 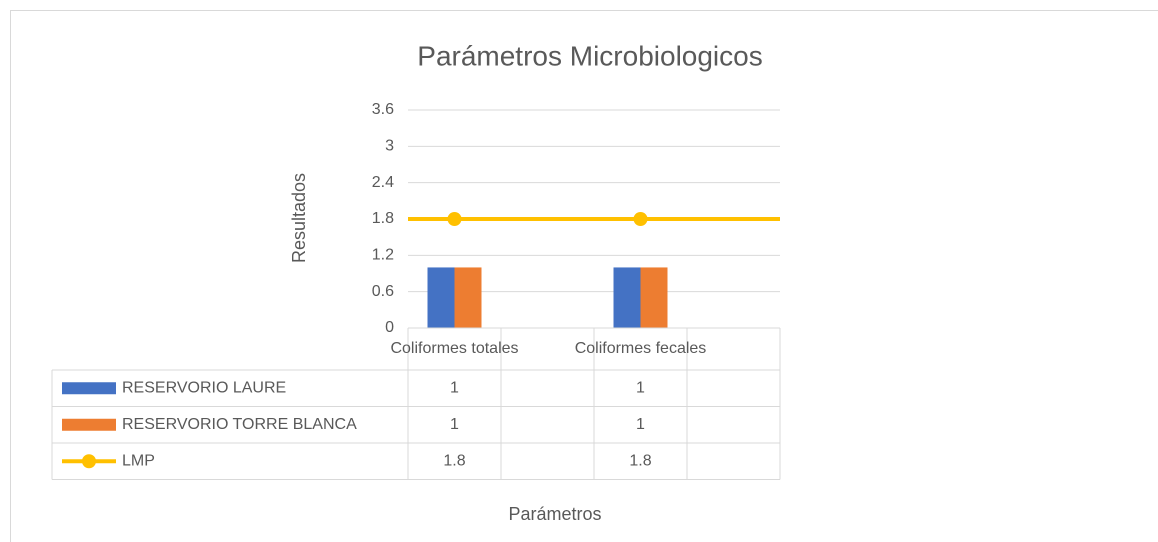 I want to click on chart-title: Parámetros Microbiologicos, so click(x=589, y=55).